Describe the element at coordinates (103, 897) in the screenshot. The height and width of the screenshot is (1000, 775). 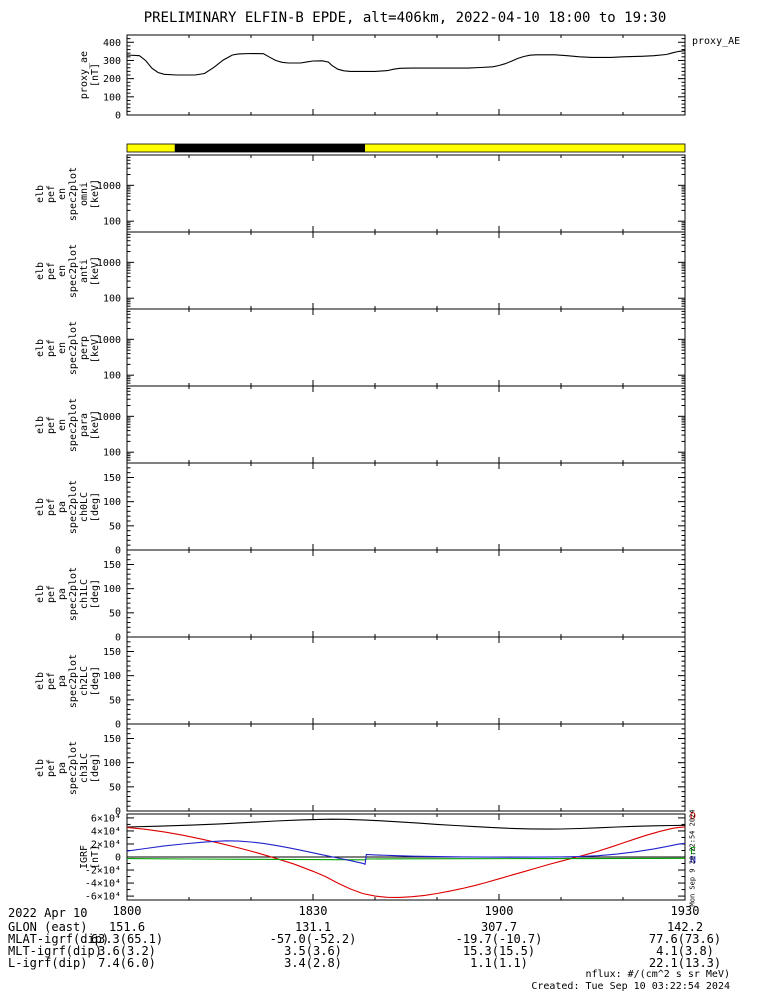
I see `igrf-y-tick-label: -6×10⁴` at that location.